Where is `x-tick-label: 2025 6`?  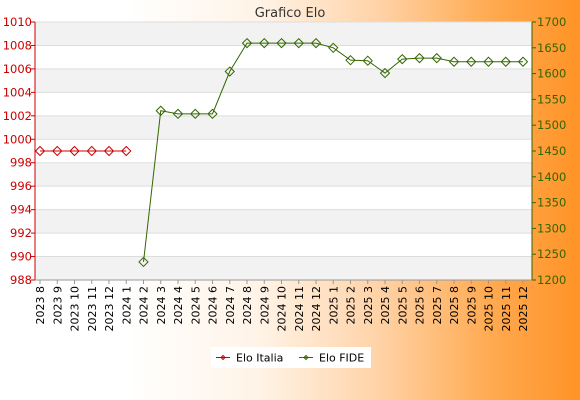
x-tick-label: 2025 6 is located at coordinates (420, 305).